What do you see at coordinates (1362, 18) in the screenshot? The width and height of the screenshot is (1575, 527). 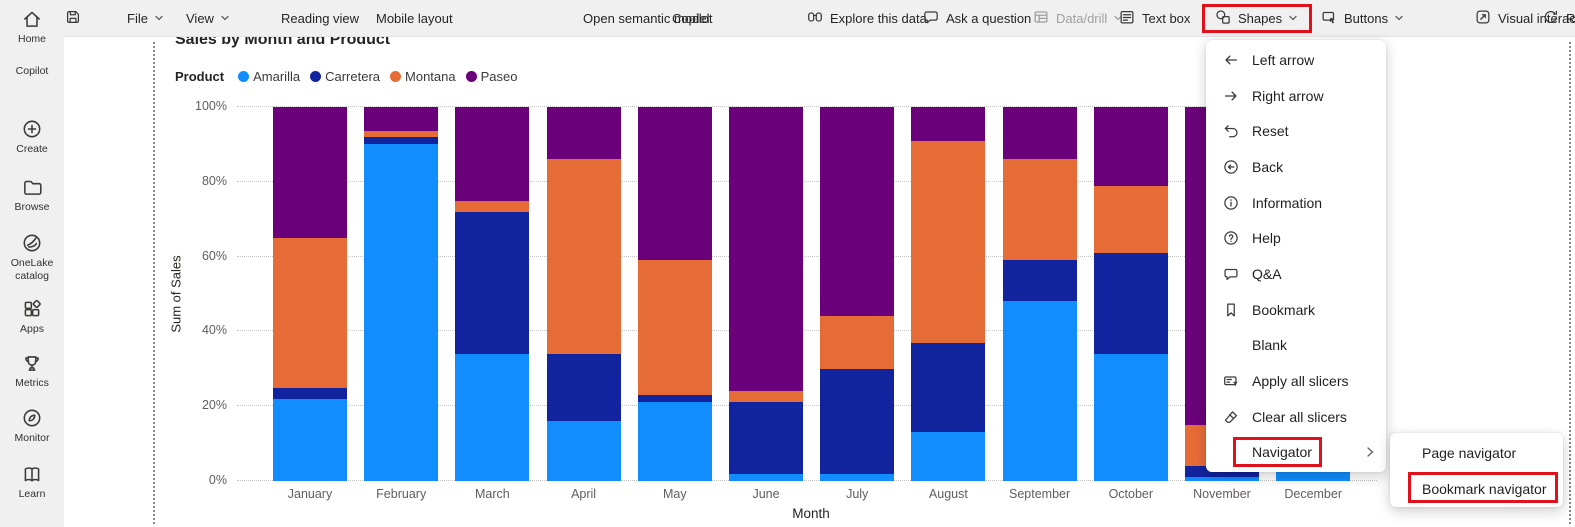 I see `toolbar-item-buttons: Buttons` at bounding box center [1362, 18].